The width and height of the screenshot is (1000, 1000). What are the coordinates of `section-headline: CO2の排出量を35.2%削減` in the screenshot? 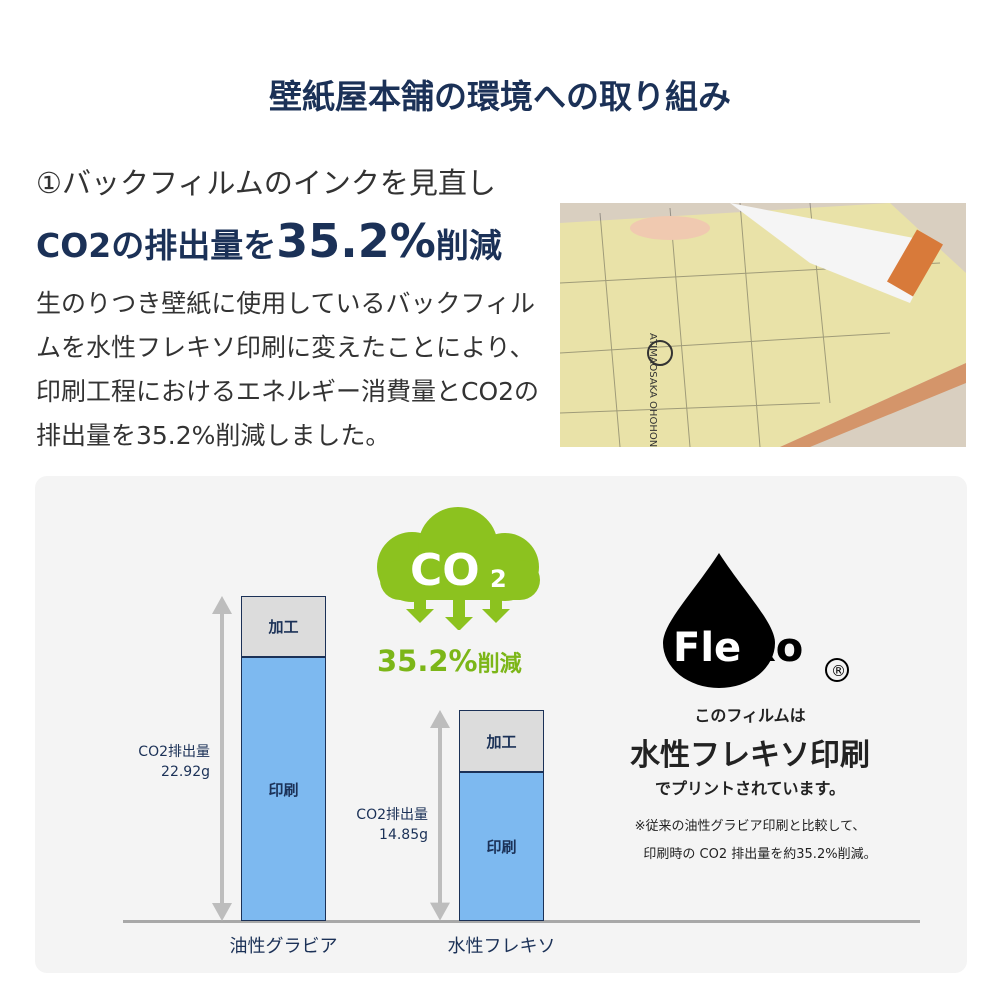 It's located at (269, 241).